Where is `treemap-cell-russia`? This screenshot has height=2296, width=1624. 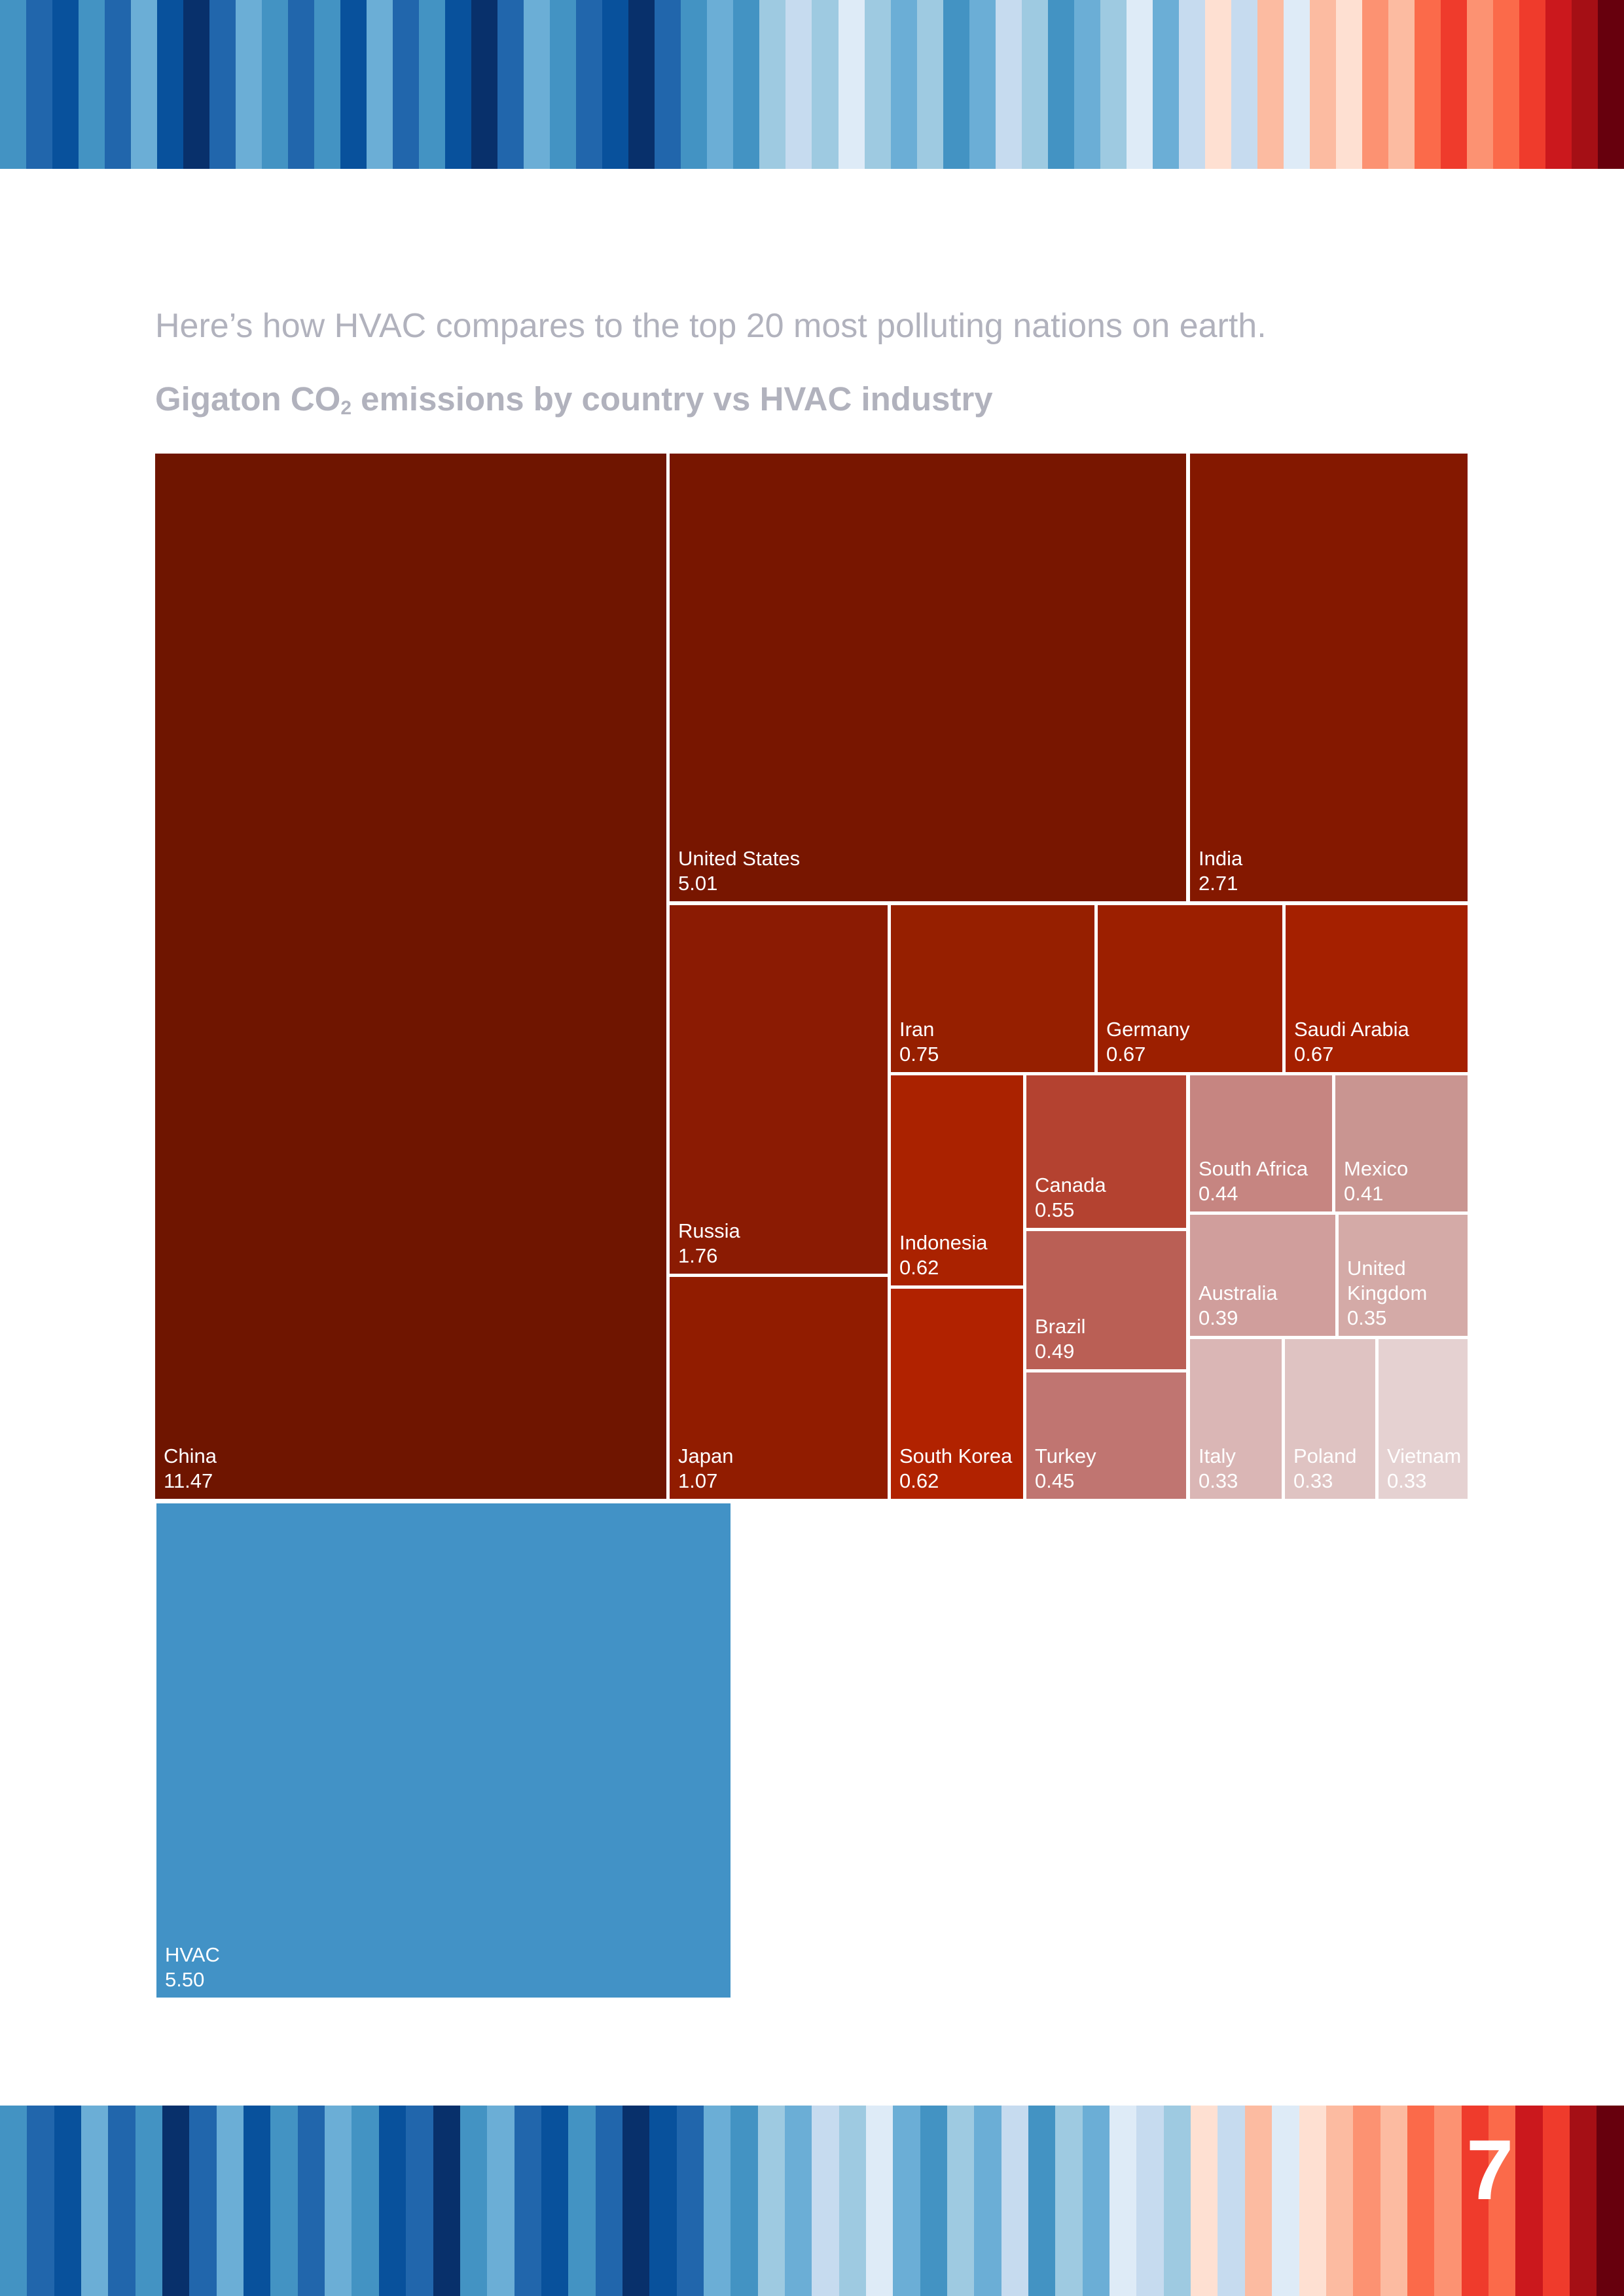 treemap-cell-russia is located at coordinates (779, 1089).